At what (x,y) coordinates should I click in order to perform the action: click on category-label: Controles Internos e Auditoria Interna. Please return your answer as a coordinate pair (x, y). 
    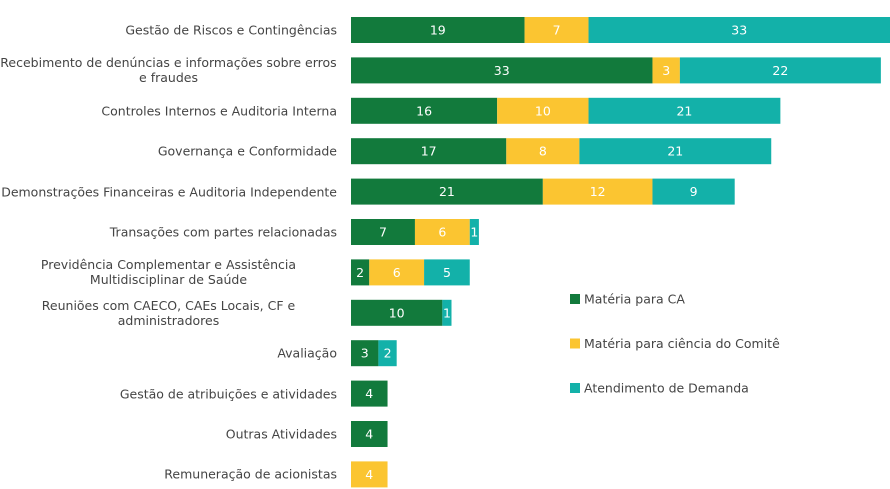
    Looking at the image, I should click on (219, 111).